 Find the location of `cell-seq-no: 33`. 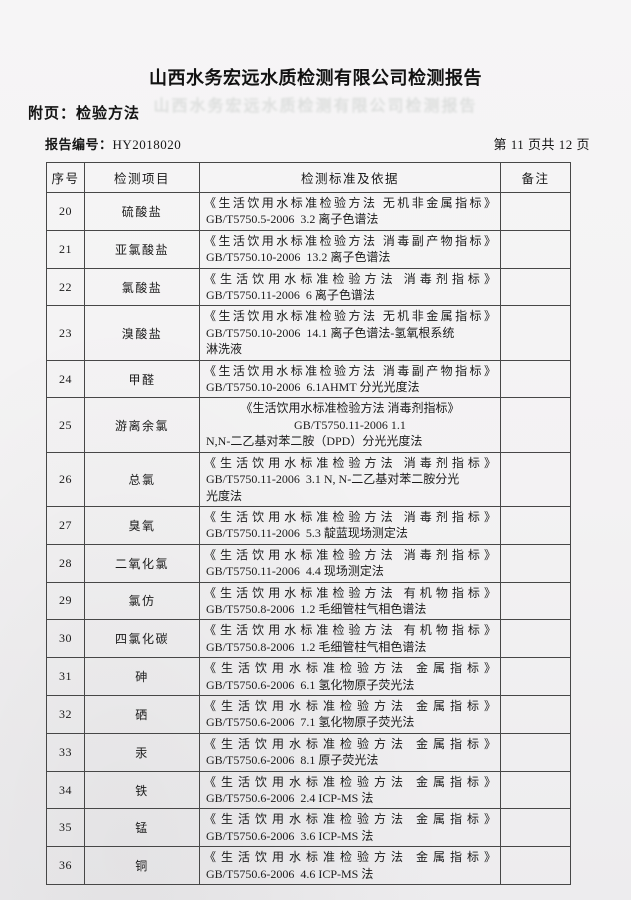

cell-seq-no: 33 is located at coordinates (65, 752).